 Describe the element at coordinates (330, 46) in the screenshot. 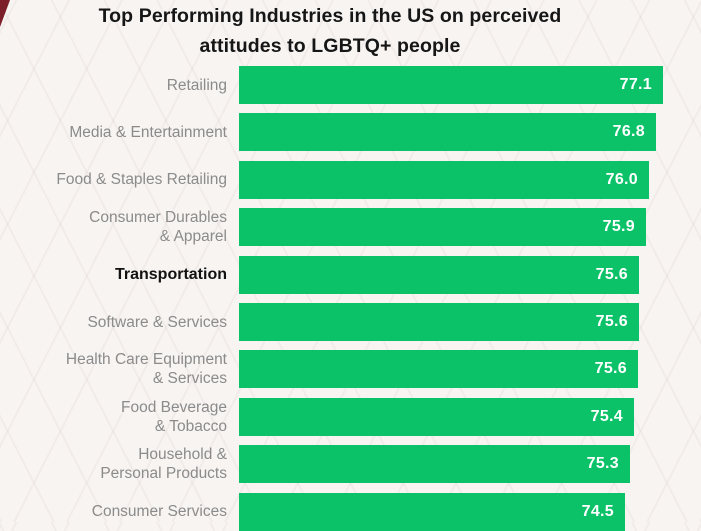

I see `chart-title-line-2: attitudes to LGBTQ+ people` at that location.